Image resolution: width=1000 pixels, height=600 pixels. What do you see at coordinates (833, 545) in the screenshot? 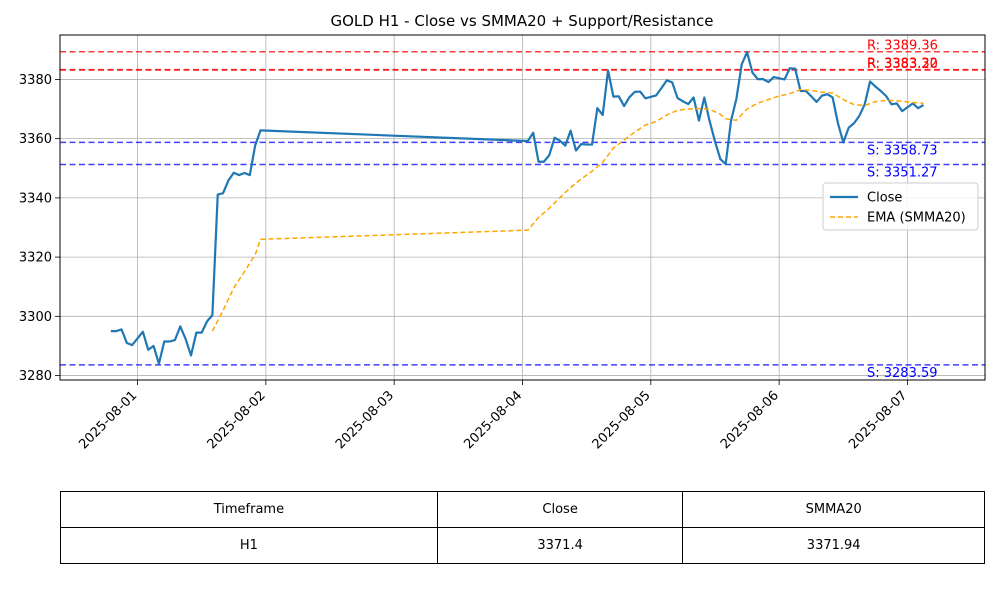
I see `table-cell-smma20: 3371.94` at bounding box center [833, 545].